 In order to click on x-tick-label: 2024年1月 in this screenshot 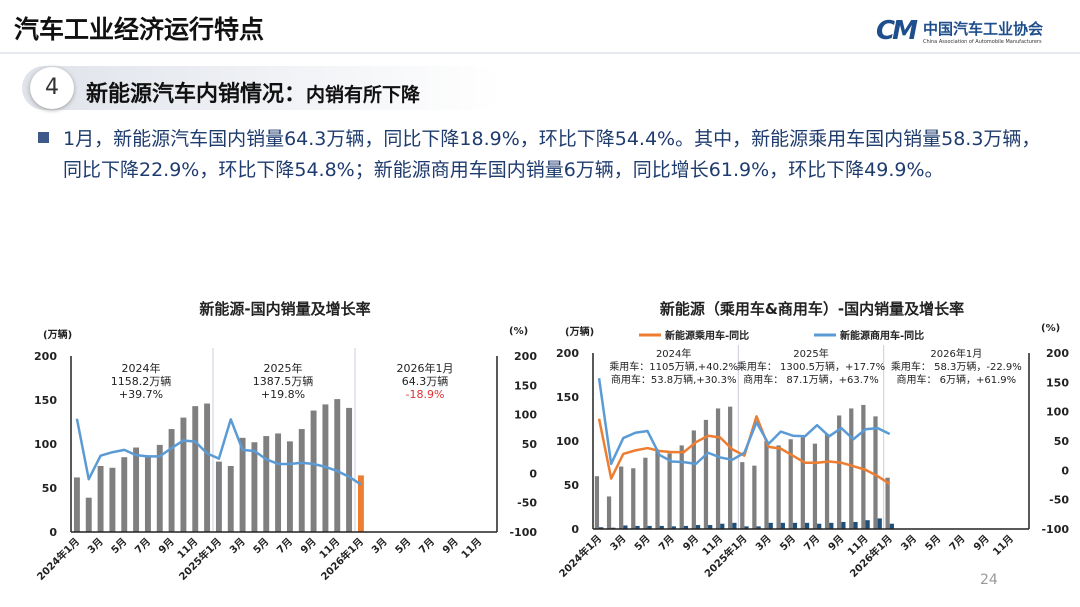, I will do `click(58, 559)`.